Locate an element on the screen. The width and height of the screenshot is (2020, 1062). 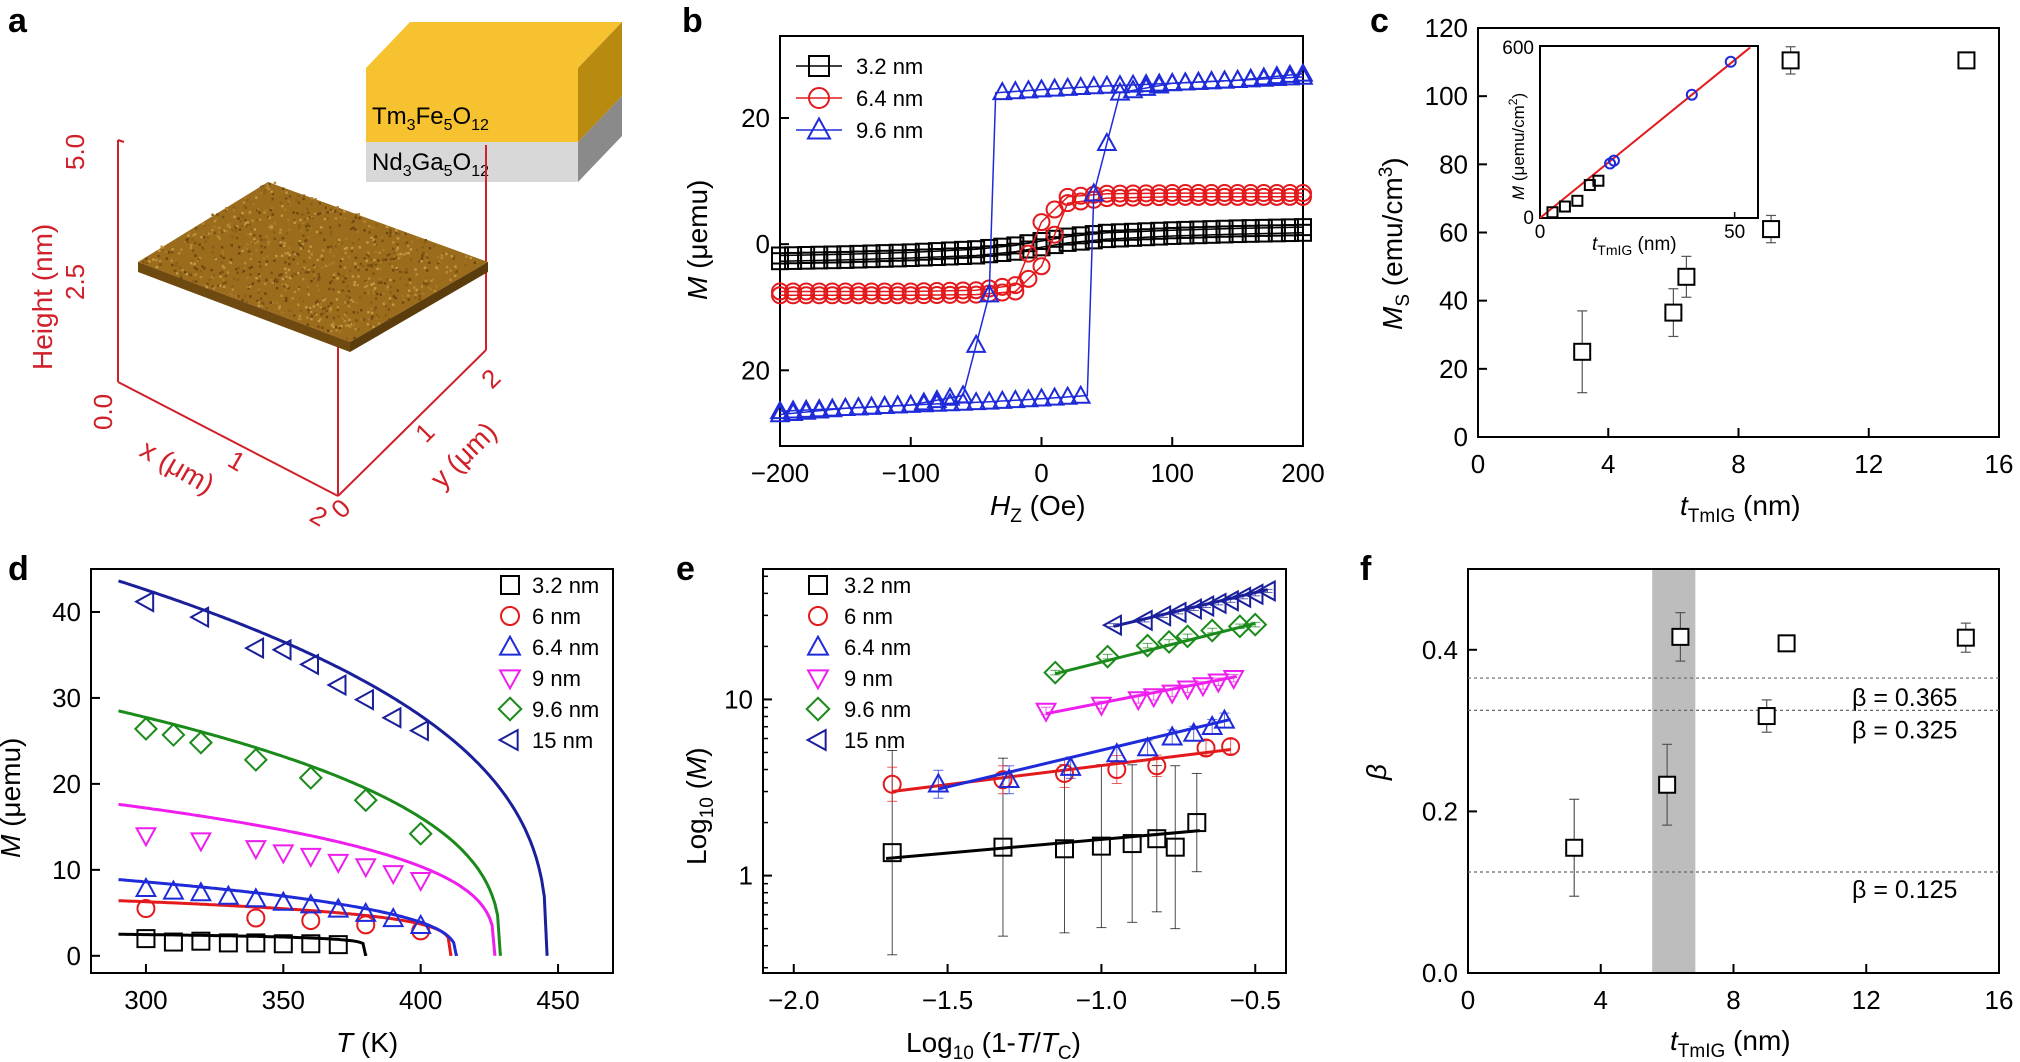
y-tick-label: 0 is located at coordinates (763, 244).